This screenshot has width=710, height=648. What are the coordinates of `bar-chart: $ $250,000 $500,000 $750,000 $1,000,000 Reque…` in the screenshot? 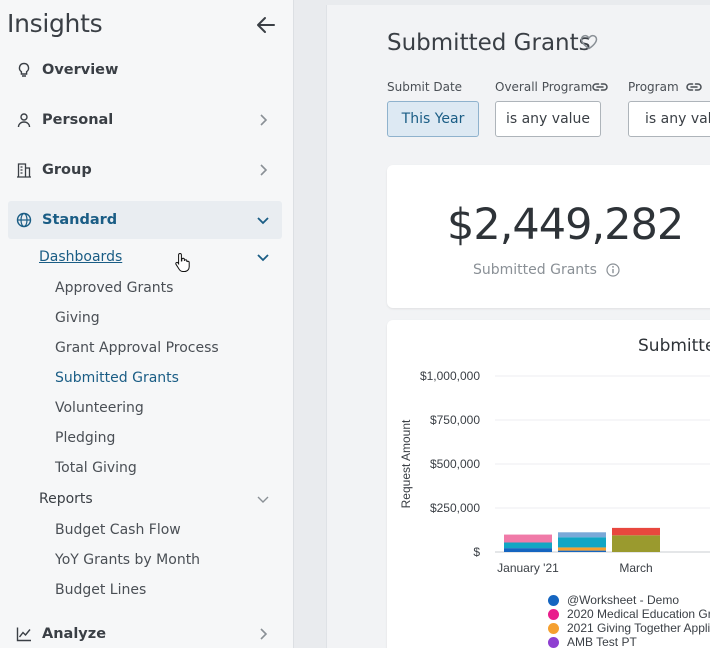 It's located at (554, 472).